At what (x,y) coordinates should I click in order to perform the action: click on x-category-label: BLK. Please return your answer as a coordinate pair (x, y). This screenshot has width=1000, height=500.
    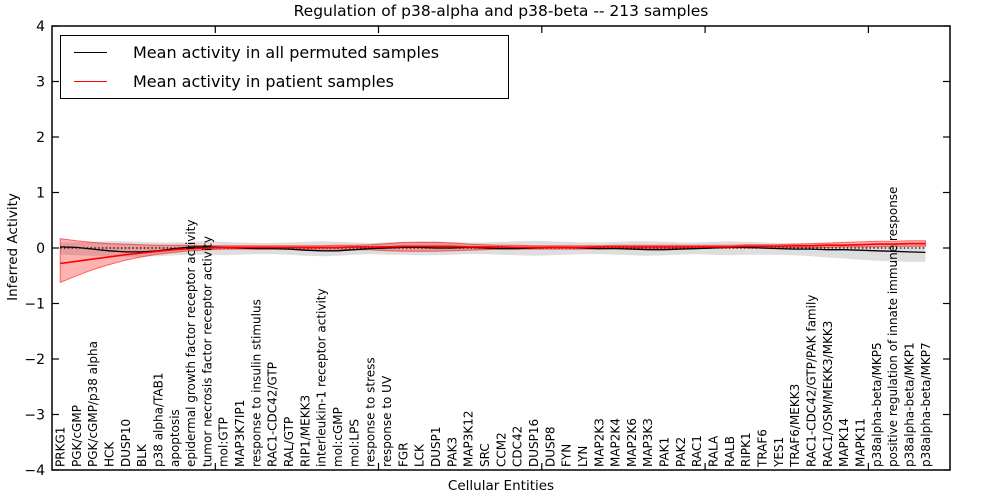
    Looking at the image, I should click on (142, 455).